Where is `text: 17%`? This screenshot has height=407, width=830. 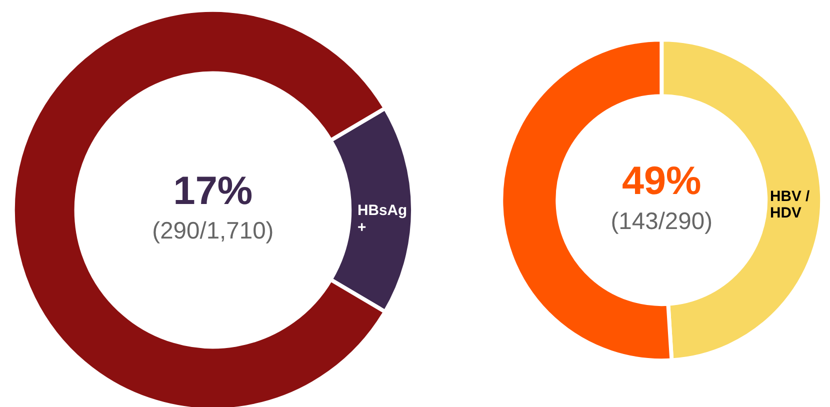
text: 17% is located at coordinates (213, 191).